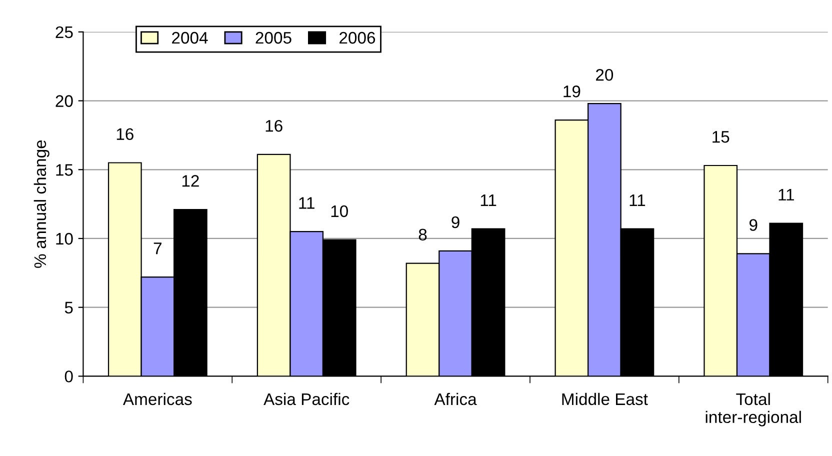  I want to click on data-label: 7, so click(158, 248).